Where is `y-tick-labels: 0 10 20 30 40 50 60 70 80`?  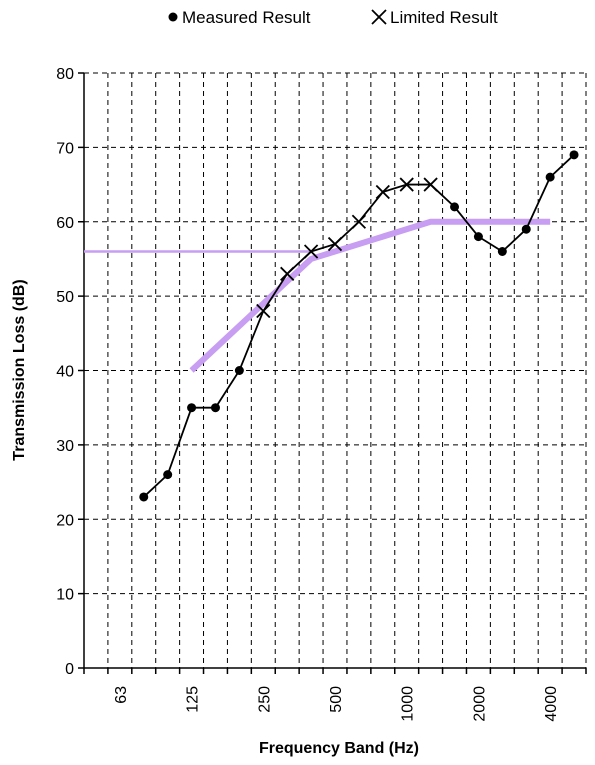 y-tick-labels: 0 10 20 30 40 50 60 70 80 is located at coordinates (65, 372).